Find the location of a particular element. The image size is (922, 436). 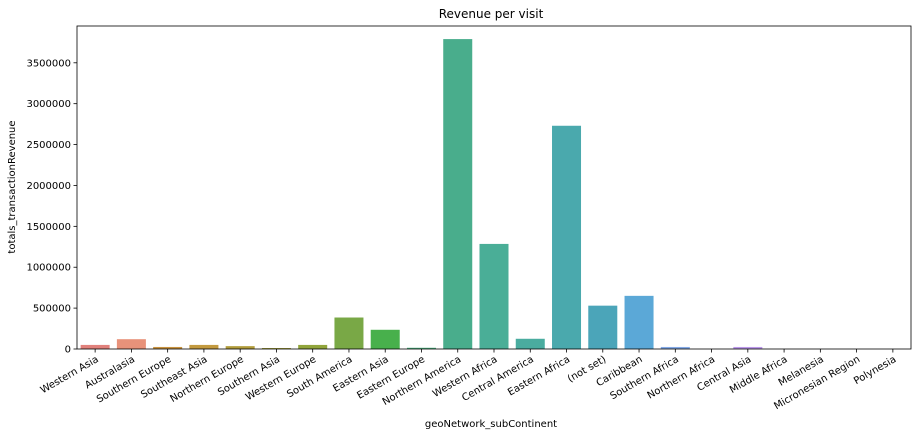

y-tick-label: 2500000 is located at coordinates (48, 145).